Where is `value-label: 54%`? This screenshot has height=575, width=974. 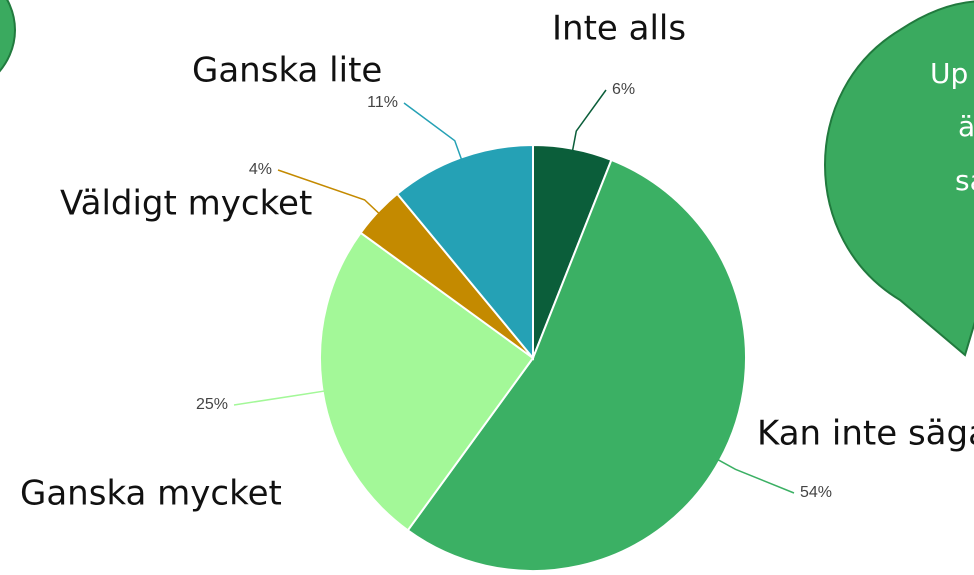
value-label: 54% is located at coordinates (816, 492).